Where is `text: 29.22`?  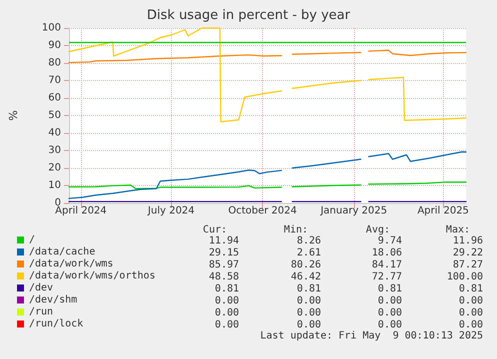 text: 29.22 is located at coordinates (468, 253).